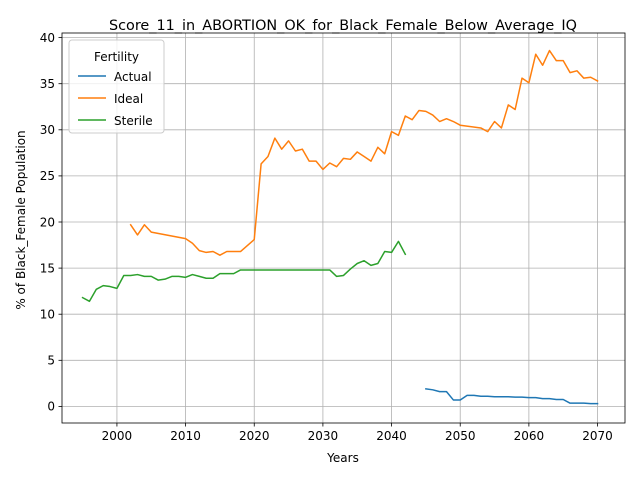 Image resolution: width=640 pixels, height=480 pixels. Describe the element at coordinates (512, 396) in the screenshot. I see `series-line-actual` at that location.